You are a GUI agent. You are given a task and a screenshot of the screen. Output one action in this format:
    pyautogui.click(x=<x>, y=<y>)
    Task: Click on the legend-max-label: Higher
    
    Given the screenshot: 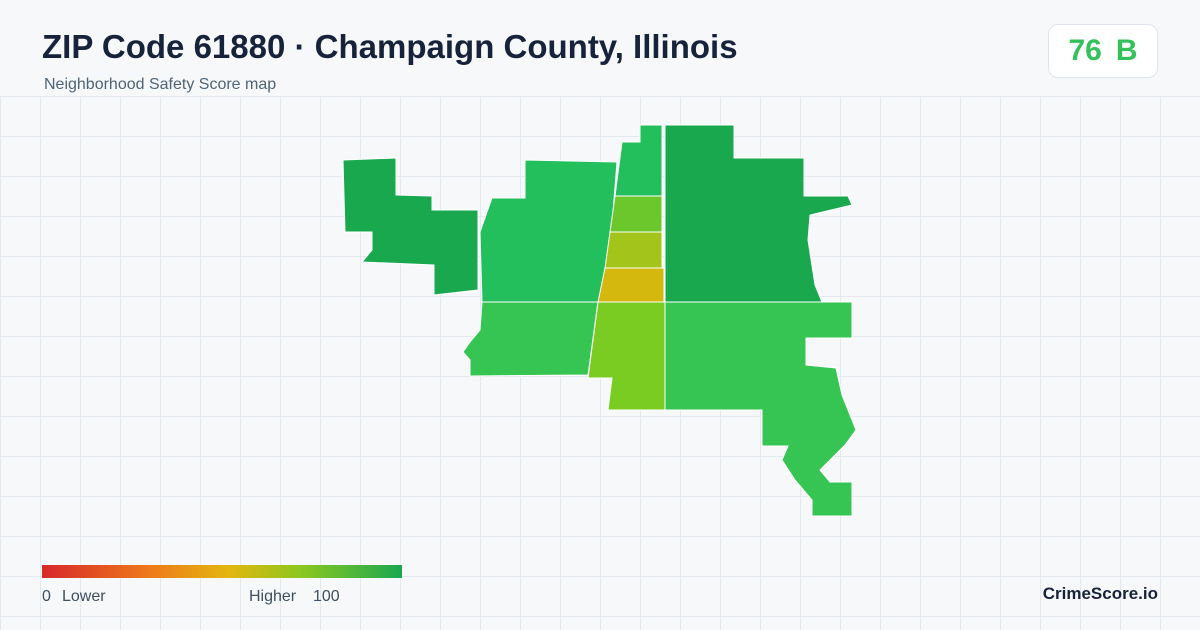 What is the action you would take?
    pyautogui.click(x=273, y=596)
    